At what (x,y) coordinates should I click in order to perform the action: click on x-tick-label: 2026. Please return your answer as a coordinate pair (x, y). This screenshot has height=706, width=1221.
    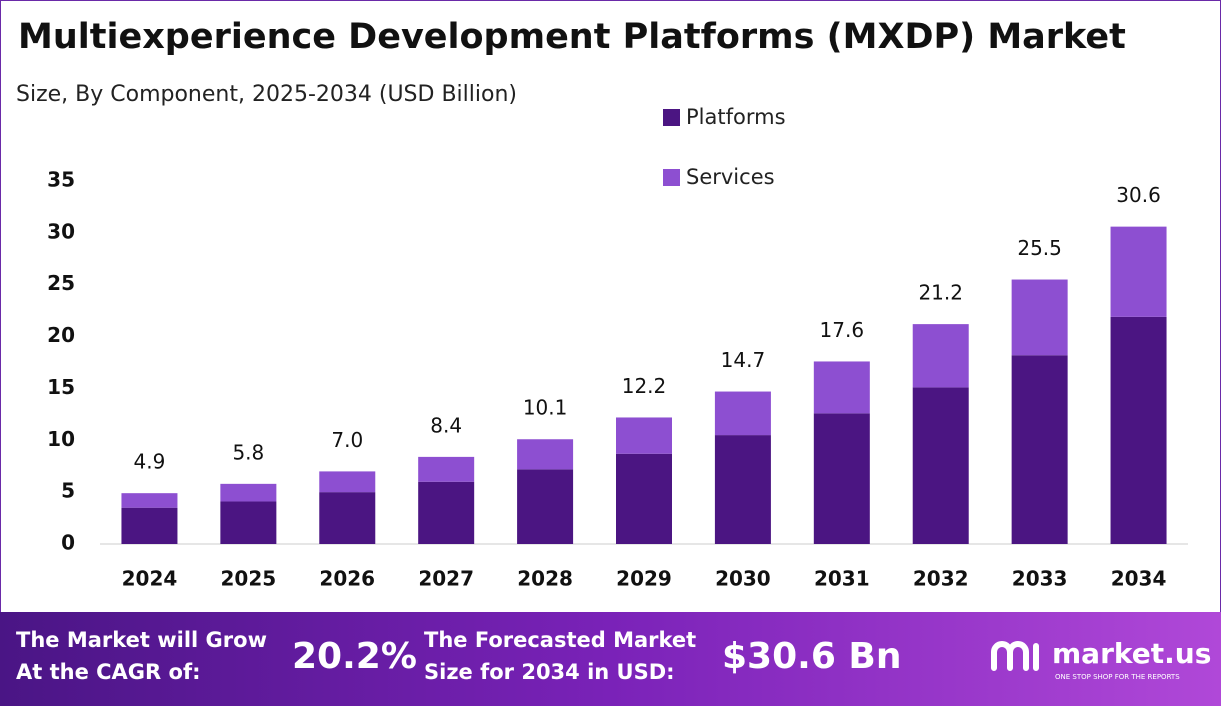
    Looking at the image, I should click on (347, 579).